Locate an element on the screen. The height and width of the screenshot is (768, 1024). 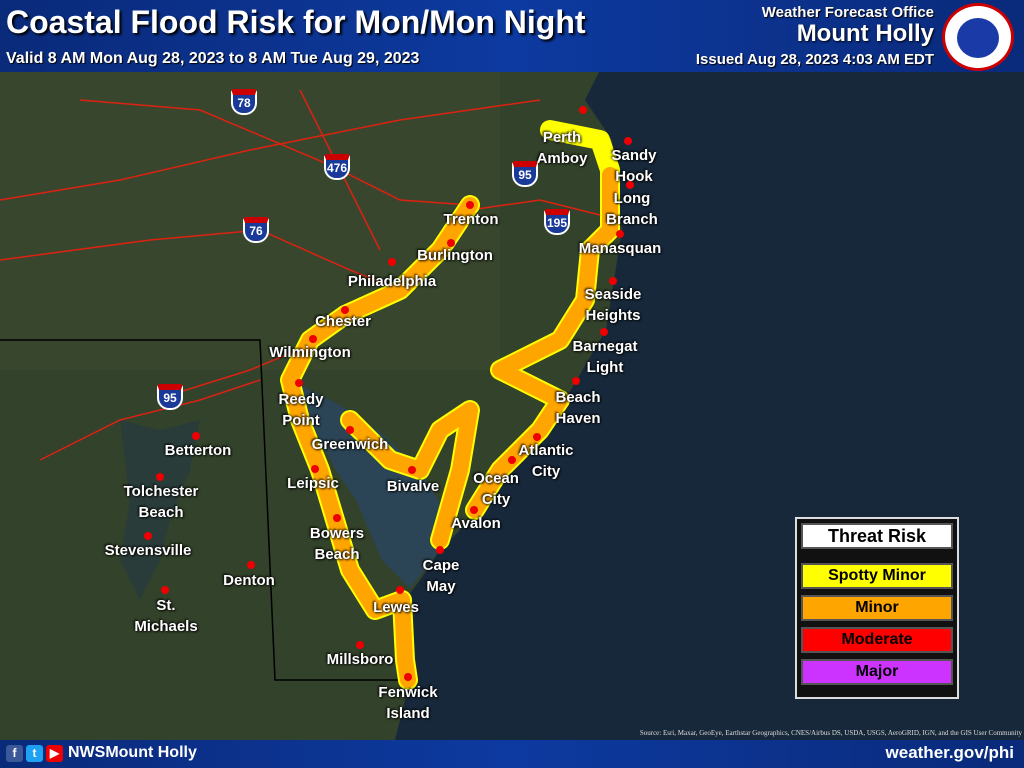
city-label: Trenton is located at coordinates (471, 219).